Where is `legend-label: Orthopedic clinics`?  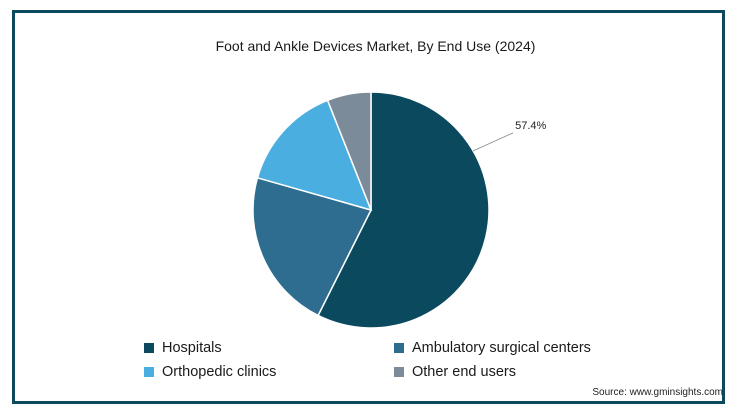
legend-label: Orthopedic clinics is located at coordinates (219, 372).